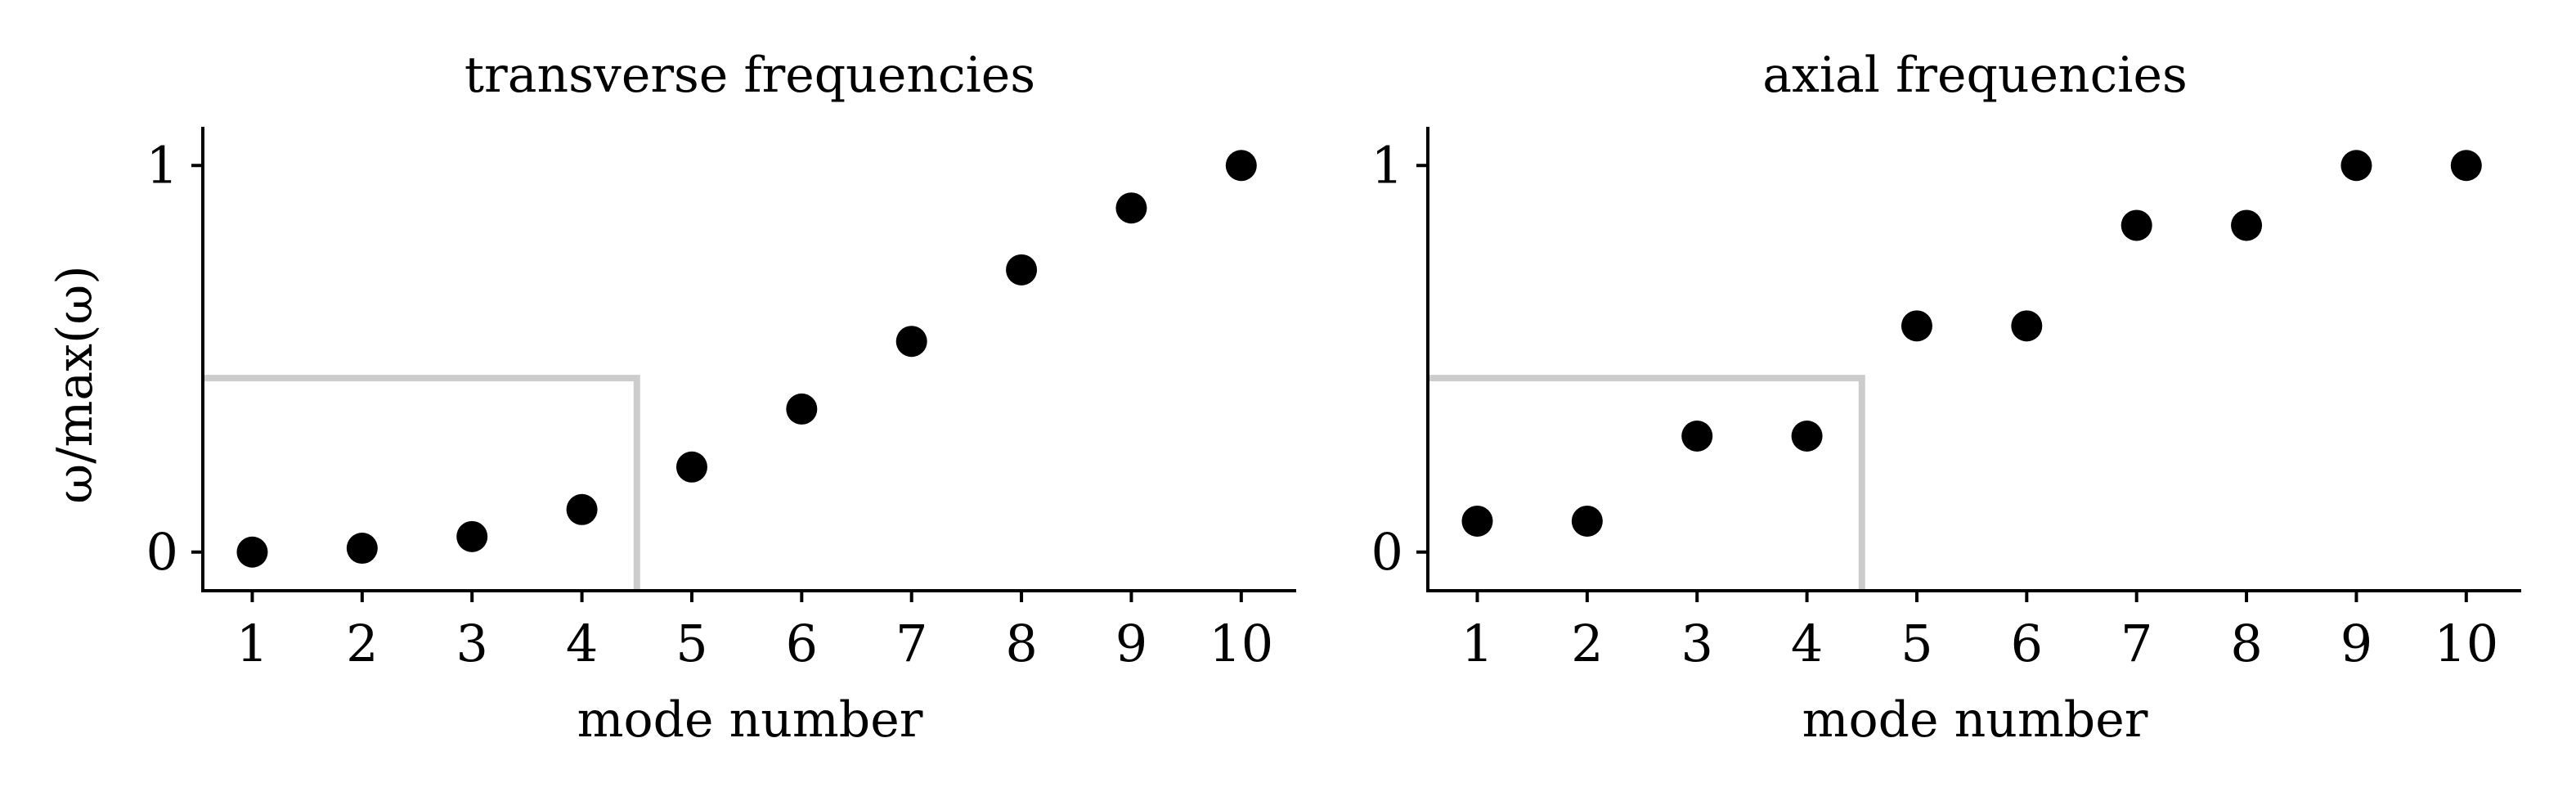  What do you see at coordinates (749, 76) in the screenshot?
I see `panel-title: transverse frequencies` at bounding box center [749, 76].